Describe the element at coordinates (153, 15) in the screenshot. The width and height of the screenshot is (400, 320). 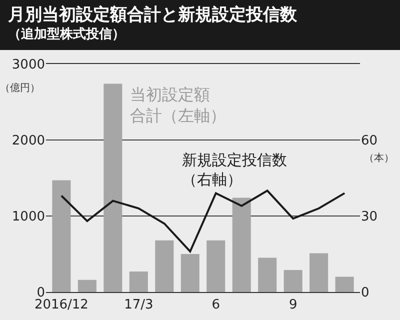
I see `chart-title: 月別当初設定額合計と新規設定投信数` at that location.